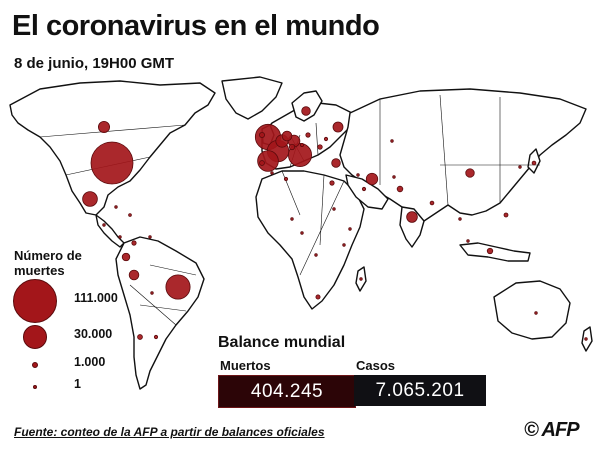 The height and width of the screenshot is (450, 600). I want to click on bubble-venezuela, so click(150, 237).